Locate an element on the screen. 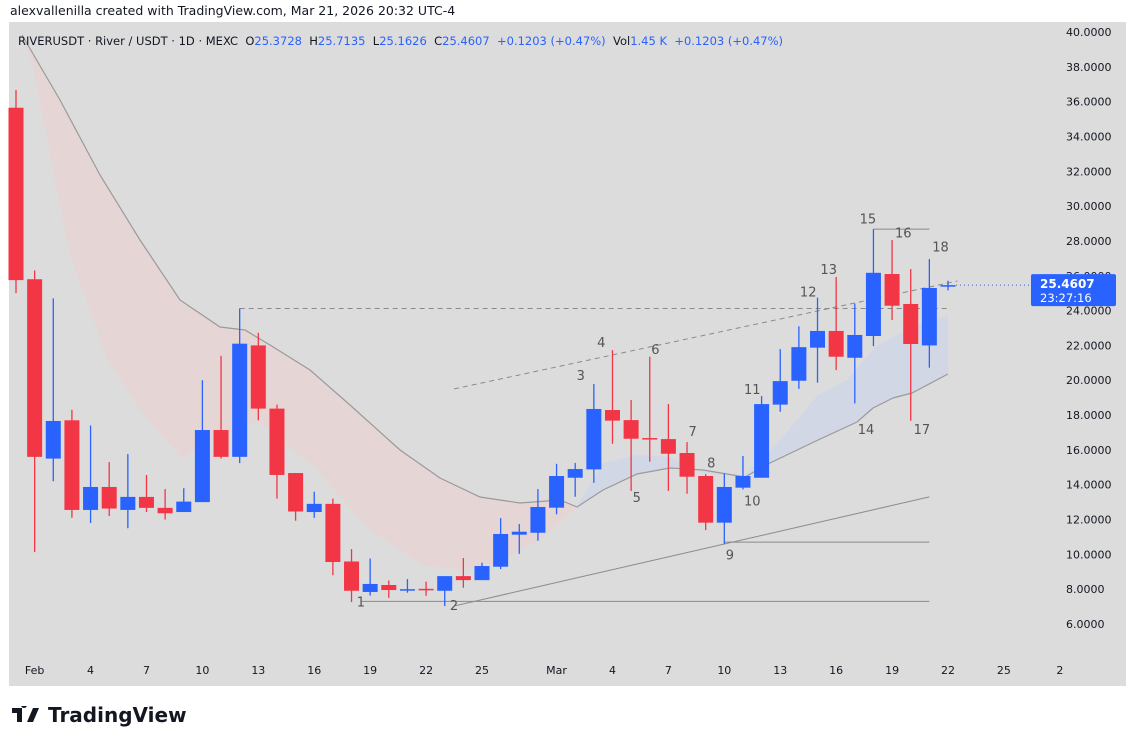 This screenshot has height=745, width=1135. y-tick-label: 16.0000 is located at coordinates (1089, 450).